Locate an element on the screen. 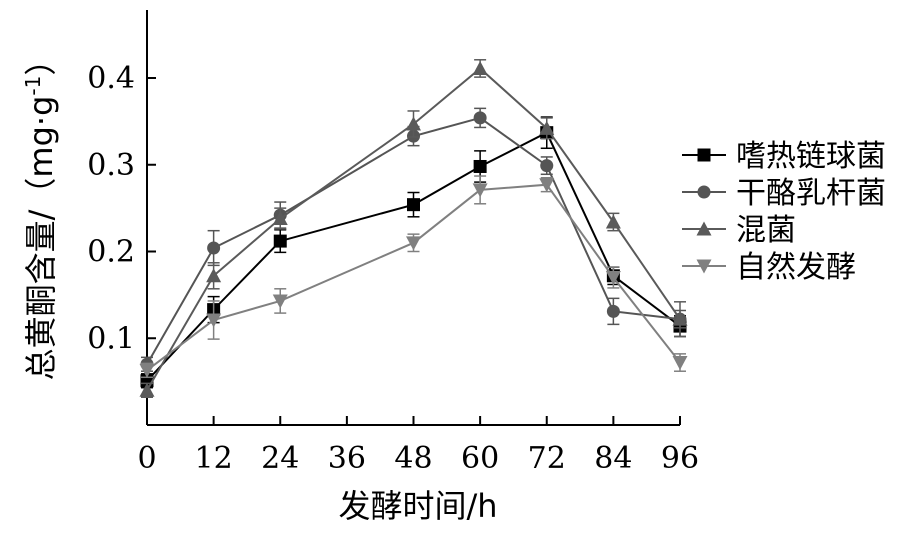  x-tick-label: 84 is located at coordinates (613, 458).